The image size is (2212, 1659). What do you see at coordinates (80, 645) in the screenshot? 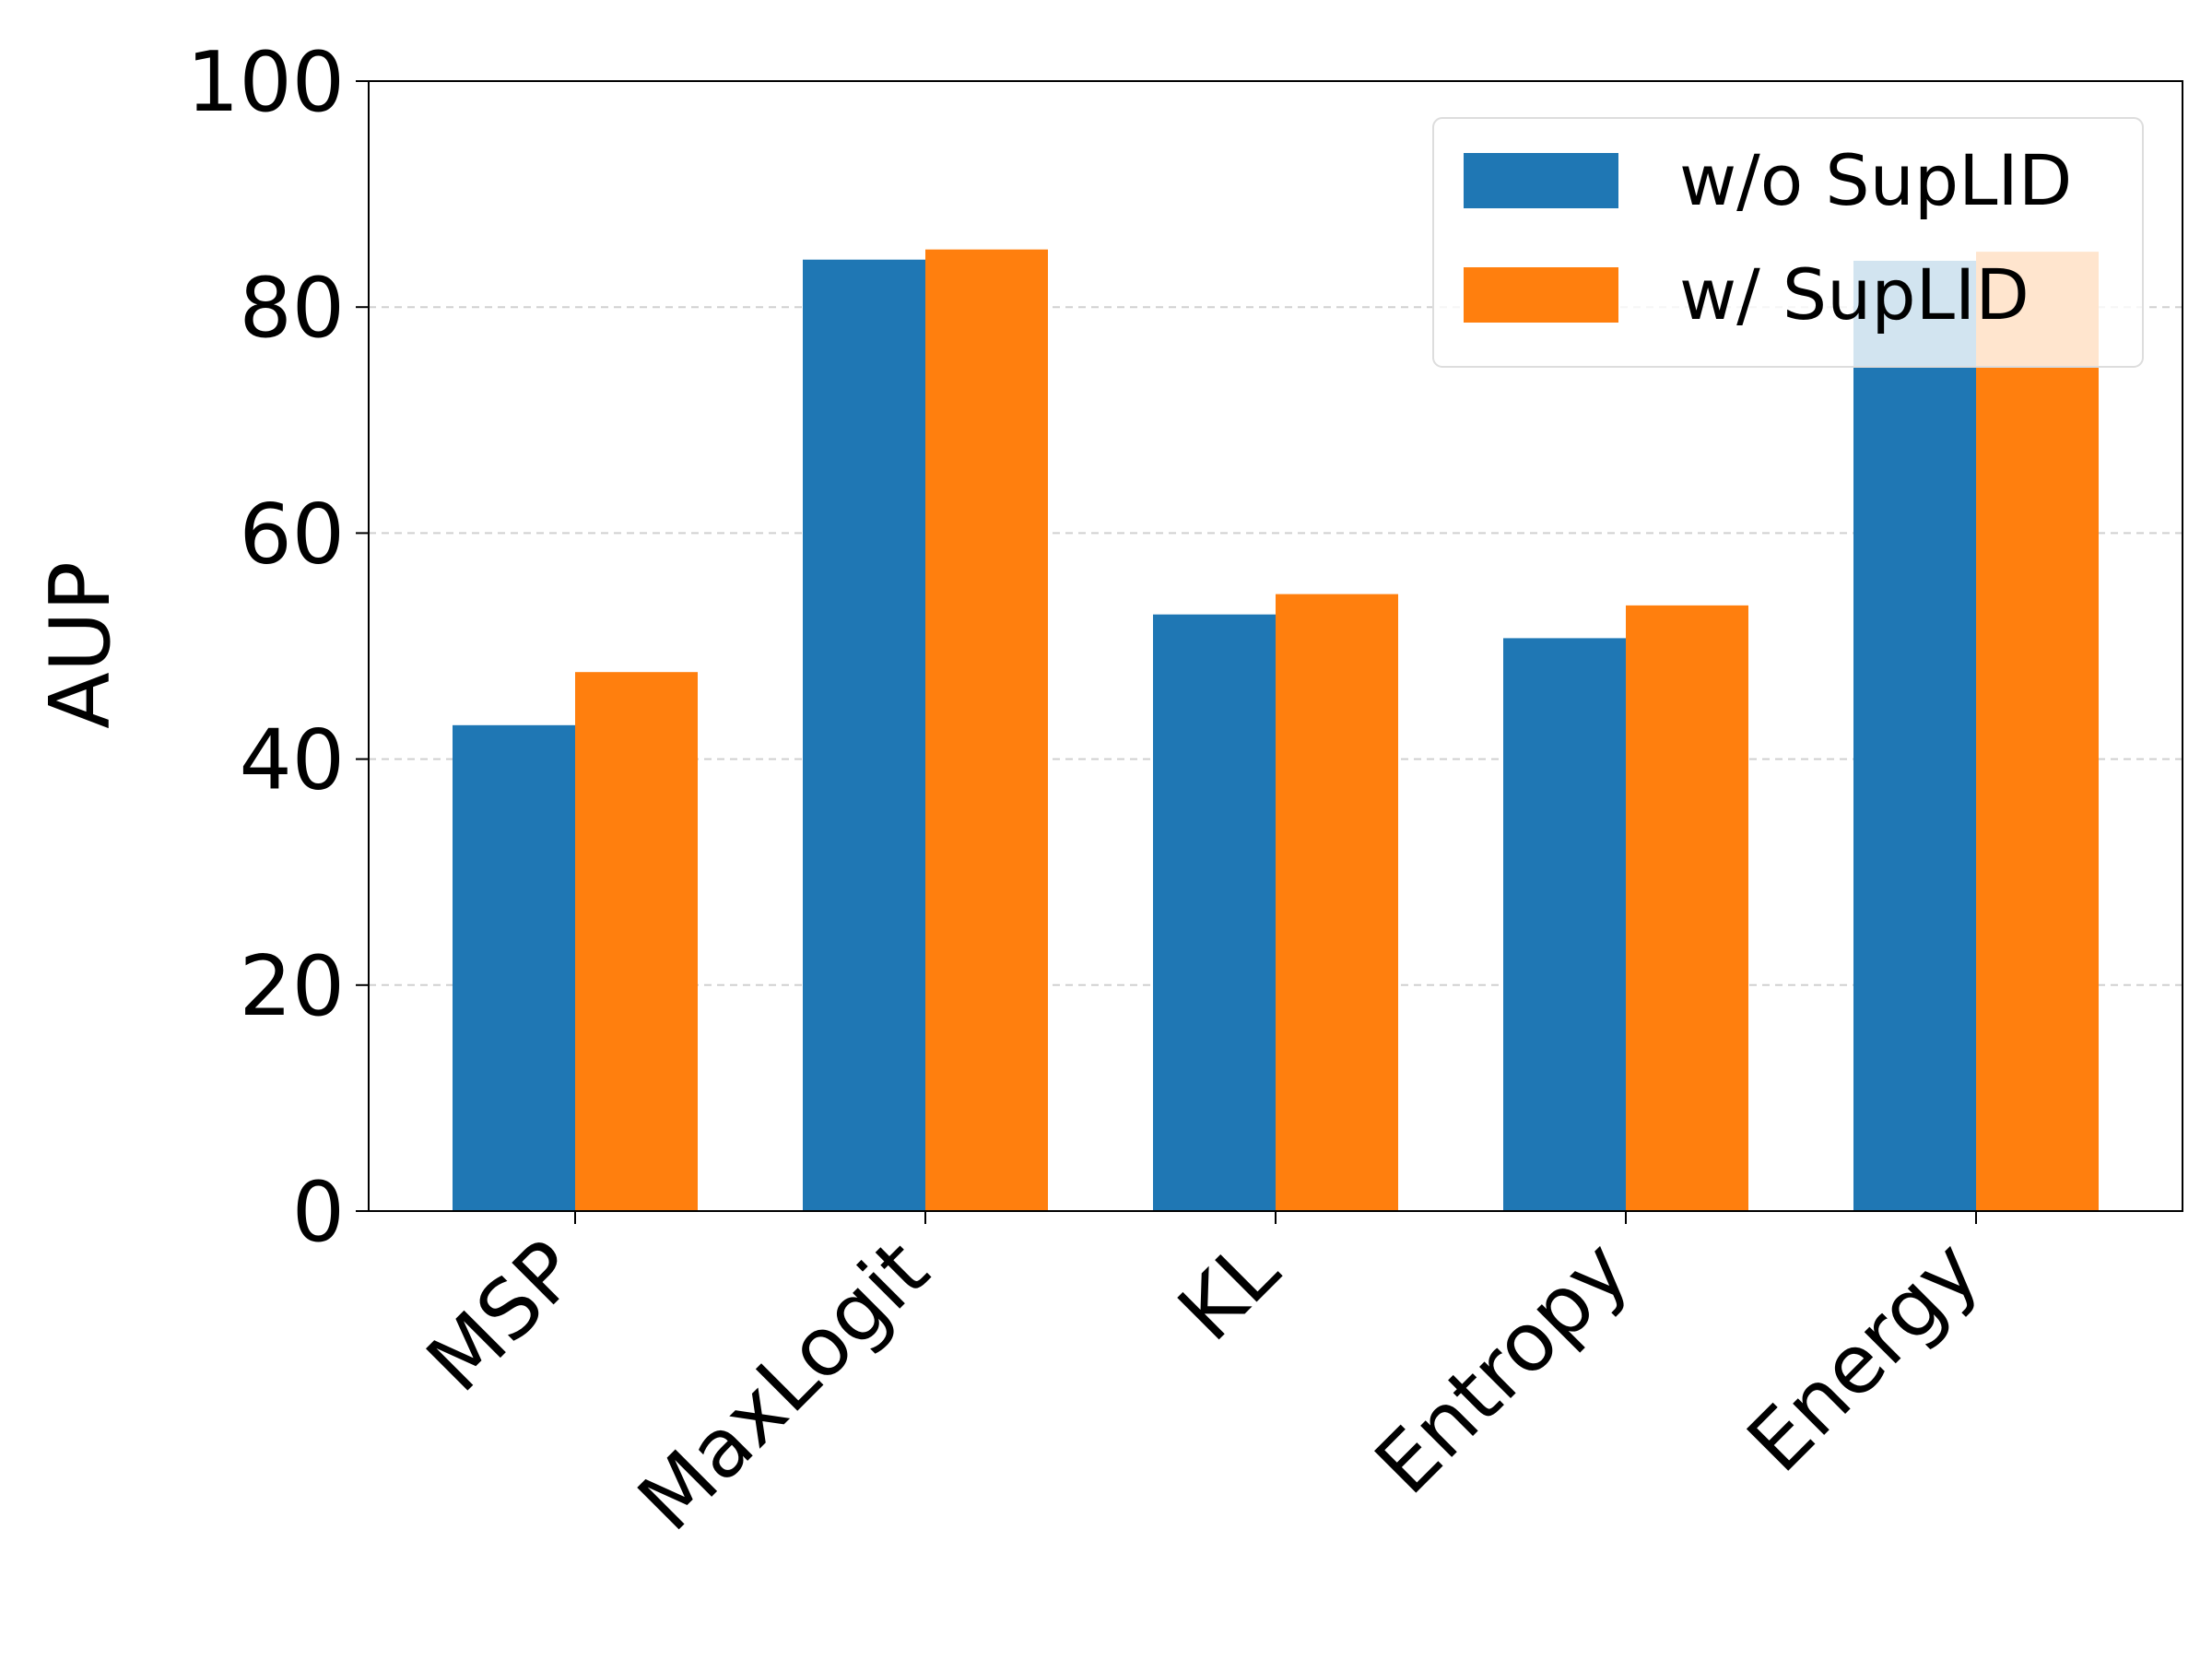
I see `y-axis-label: AUP` at bounding box center [80, 645].